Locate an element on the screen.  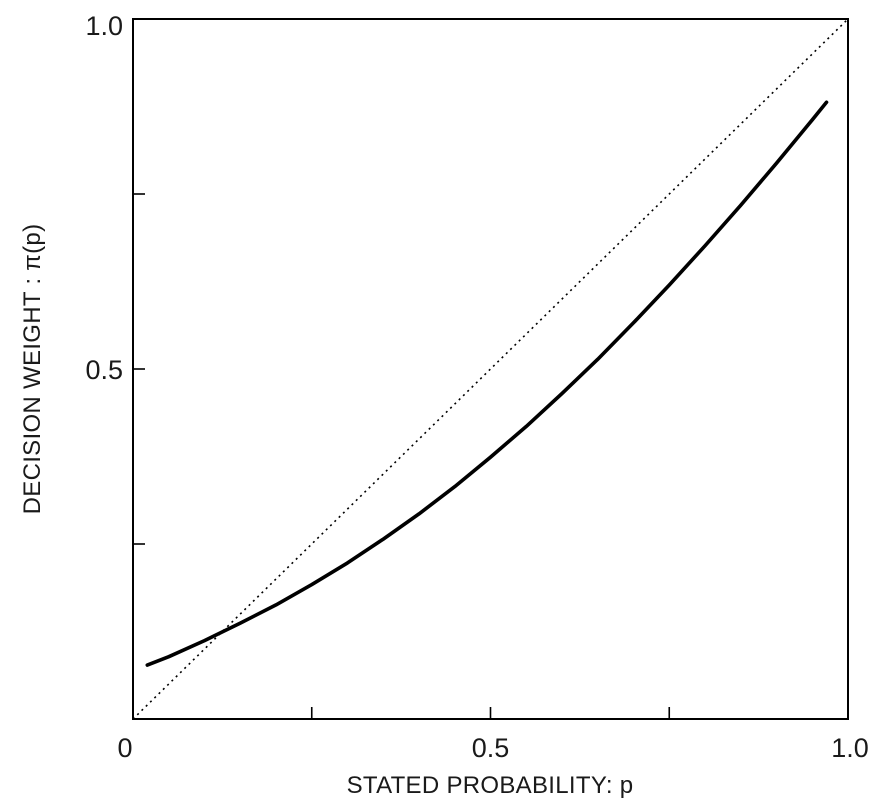
y-axis-label: DECISION WEIGHT : π(p) is located at coordinates (32, 369).